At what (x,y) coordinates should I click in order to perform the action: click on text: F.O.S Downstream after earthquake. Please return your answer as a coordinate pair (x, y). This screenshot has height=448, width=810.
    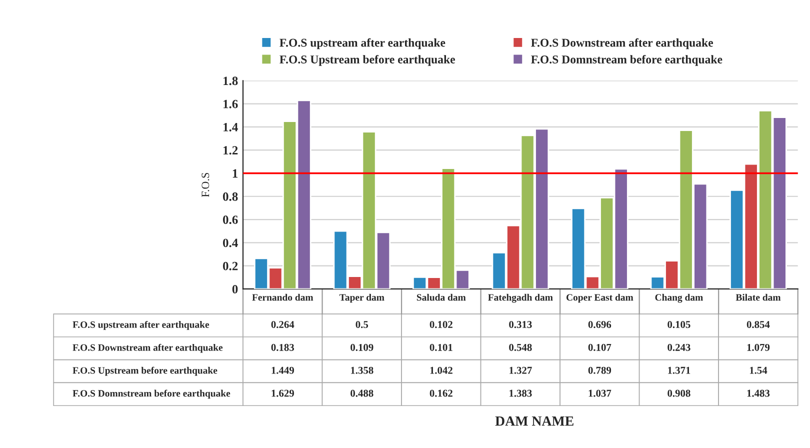
    Looking at the image, I should click on (147, 348).